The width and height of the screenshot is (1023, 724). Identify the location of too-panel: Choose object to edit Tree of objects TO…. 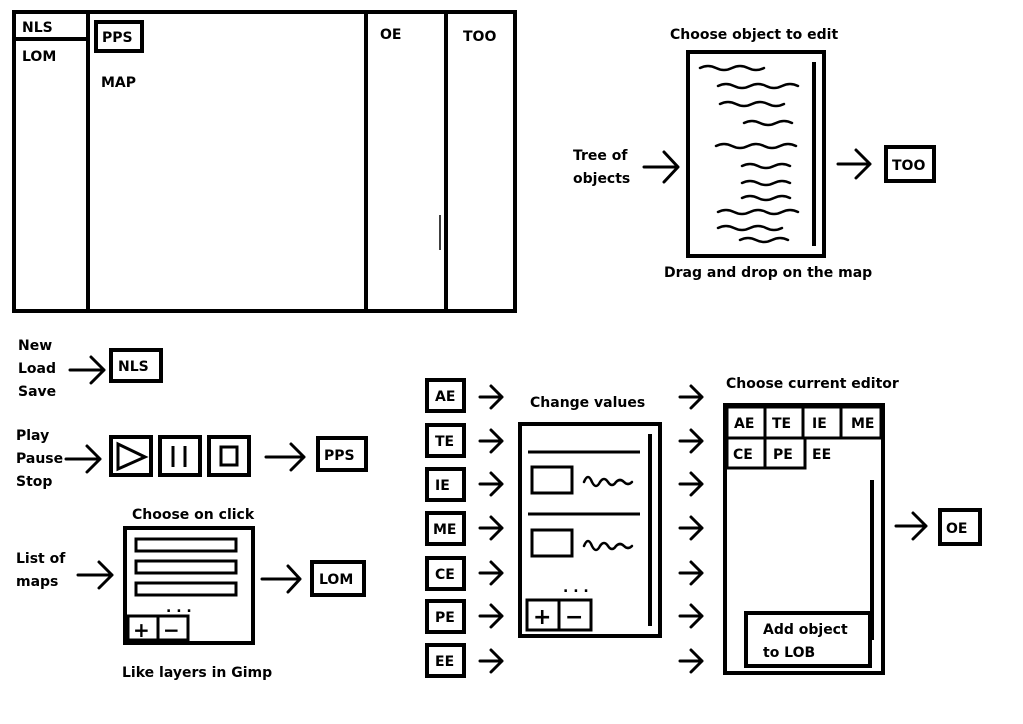
(754, 154).